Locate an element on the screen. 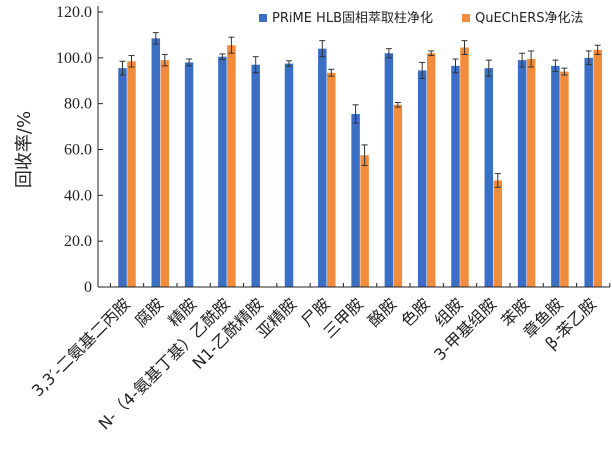 This screenshot has height=475, width=612. y-tick-label: 100.0 is located at coordinates (74, 58).